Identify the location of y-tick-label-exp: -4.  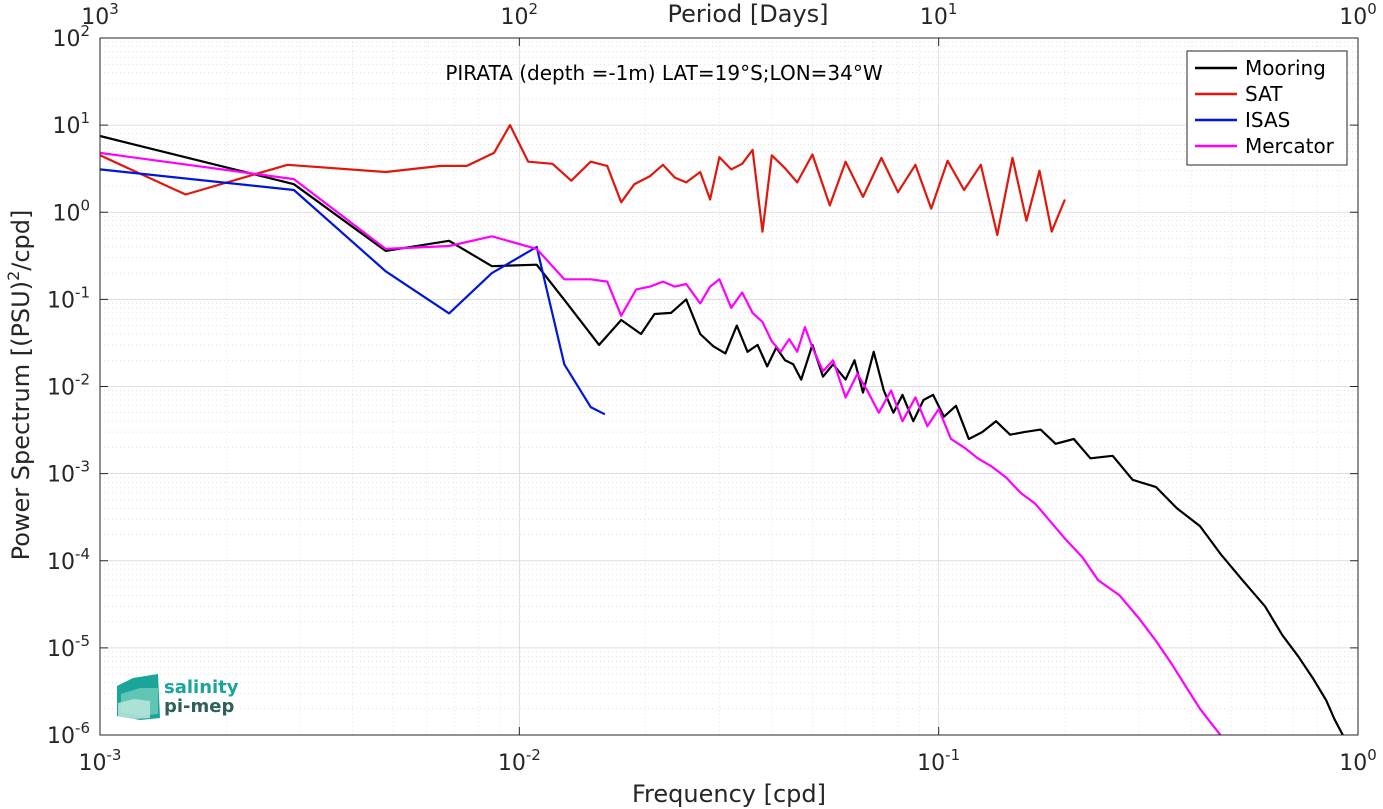
(82, 554).